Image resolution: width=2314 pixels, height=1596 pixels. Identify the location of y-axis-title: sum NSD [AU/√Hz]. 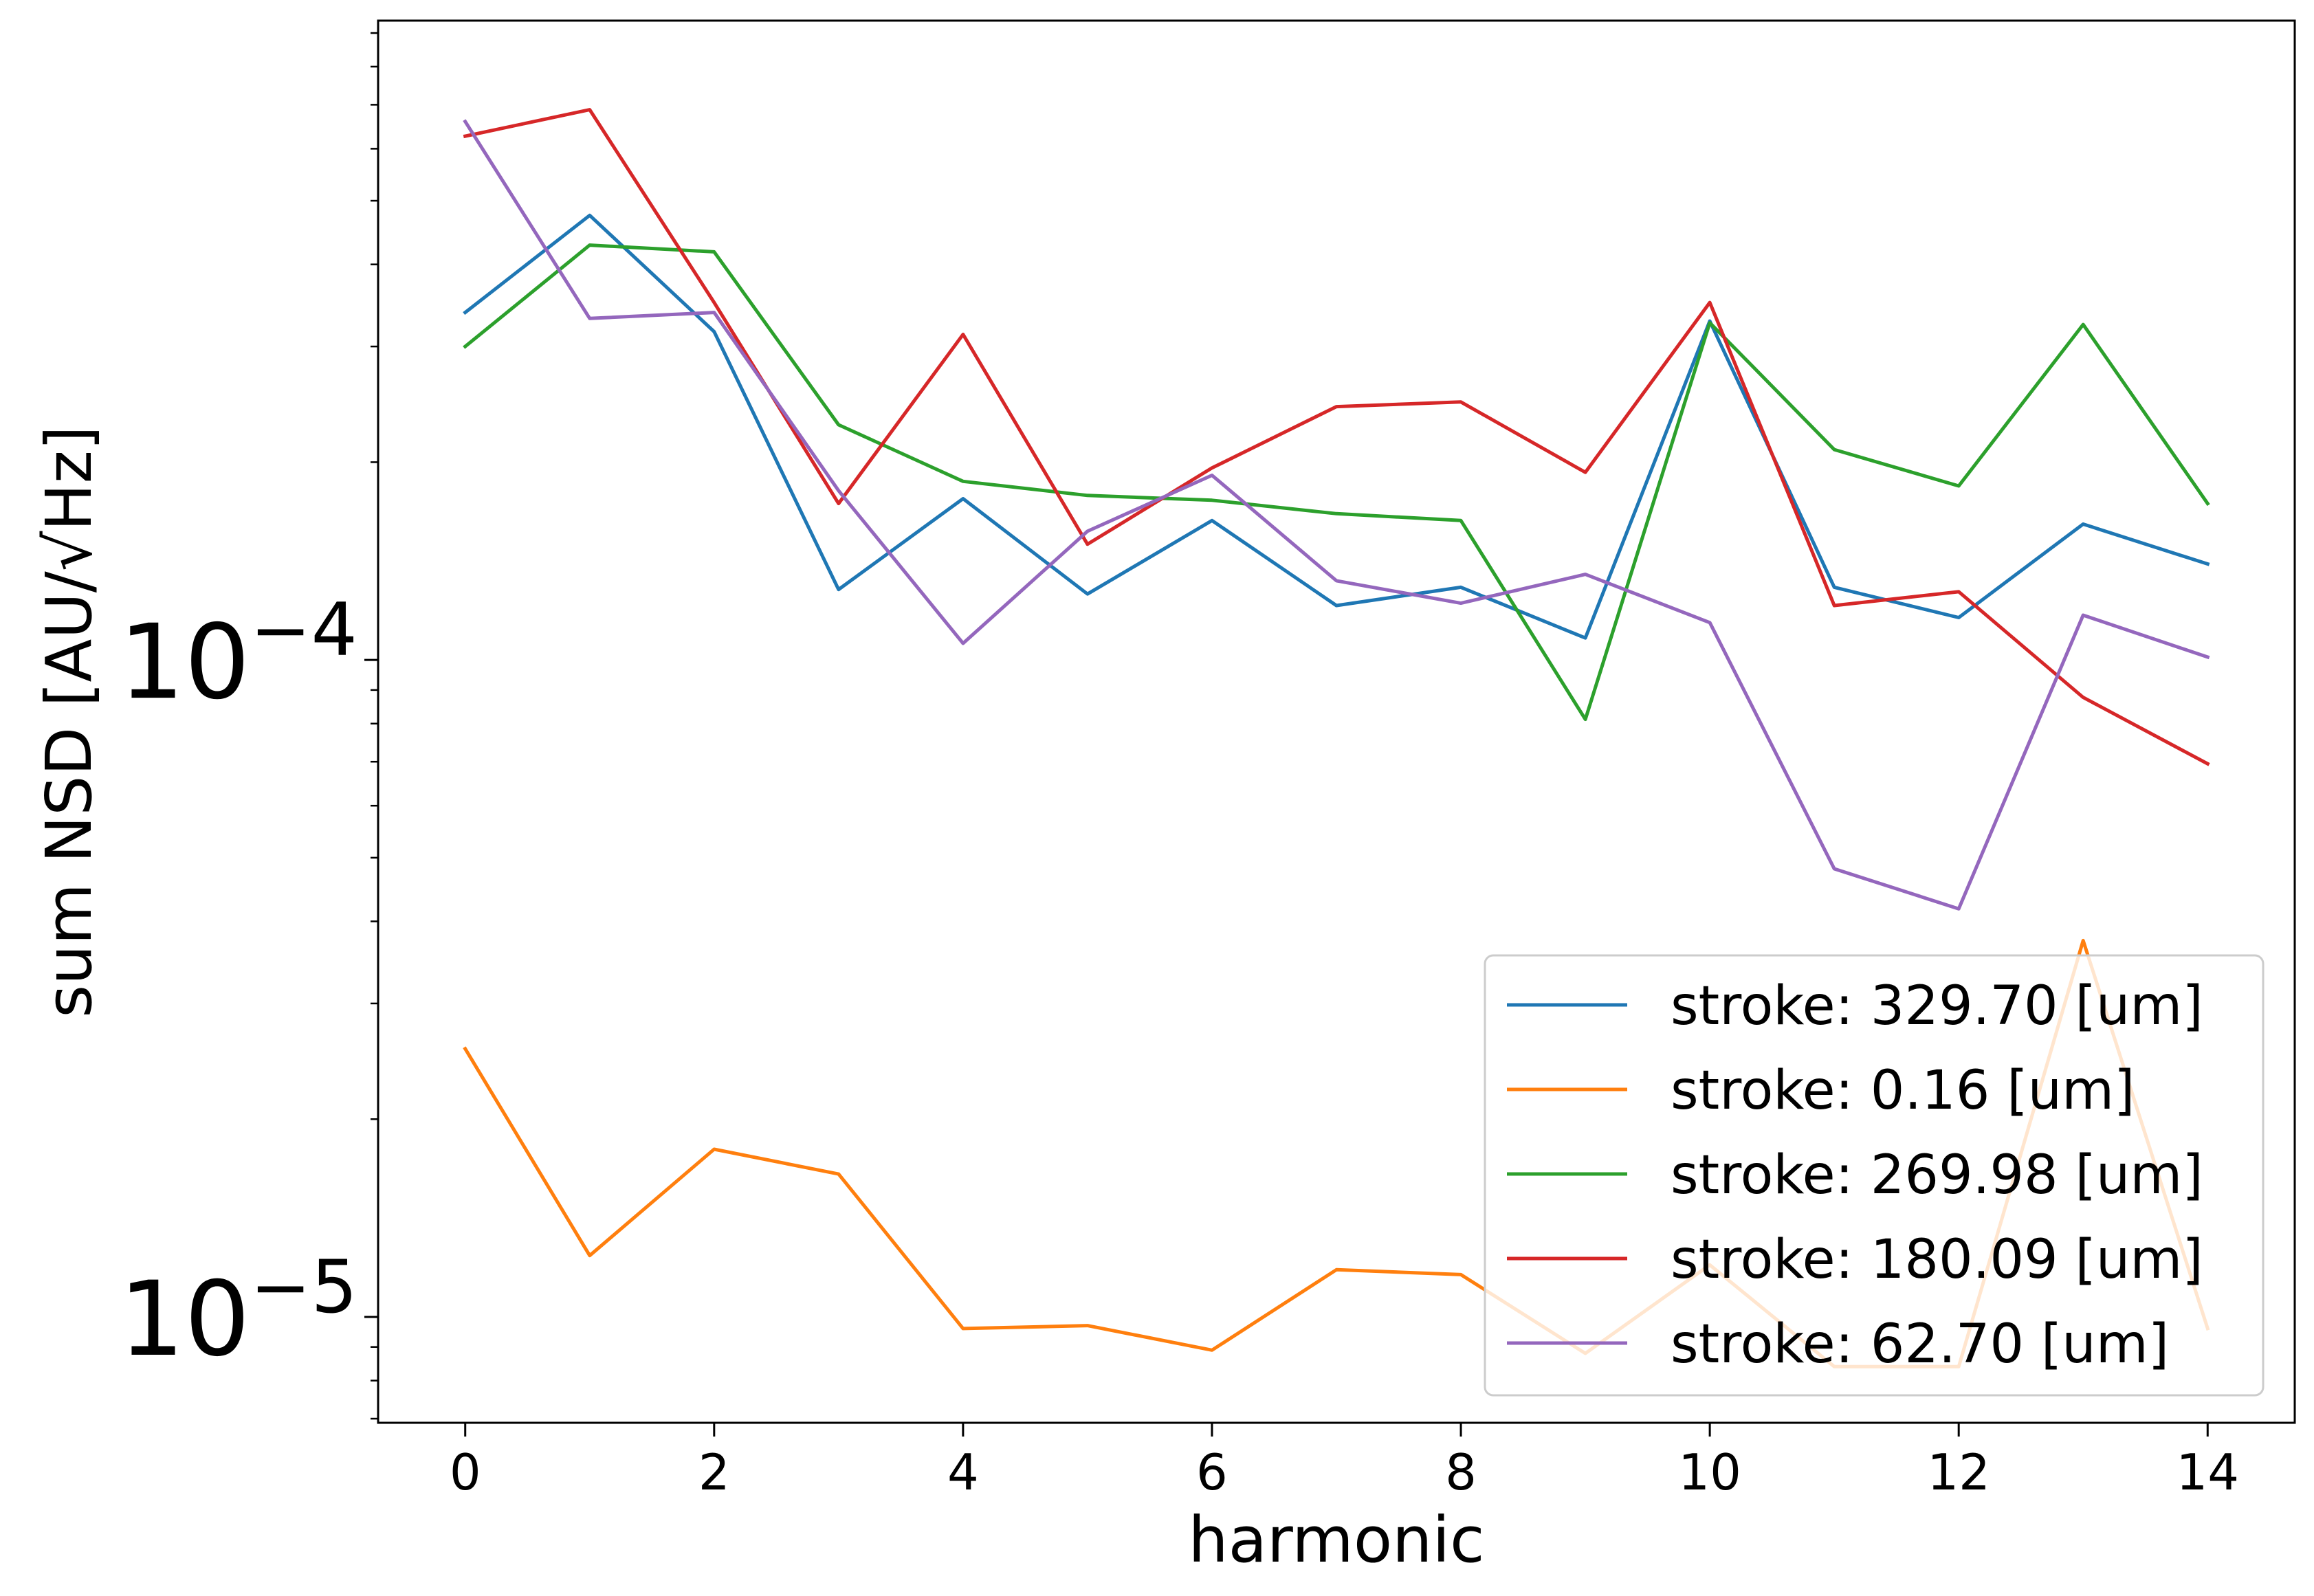
(69, 722).